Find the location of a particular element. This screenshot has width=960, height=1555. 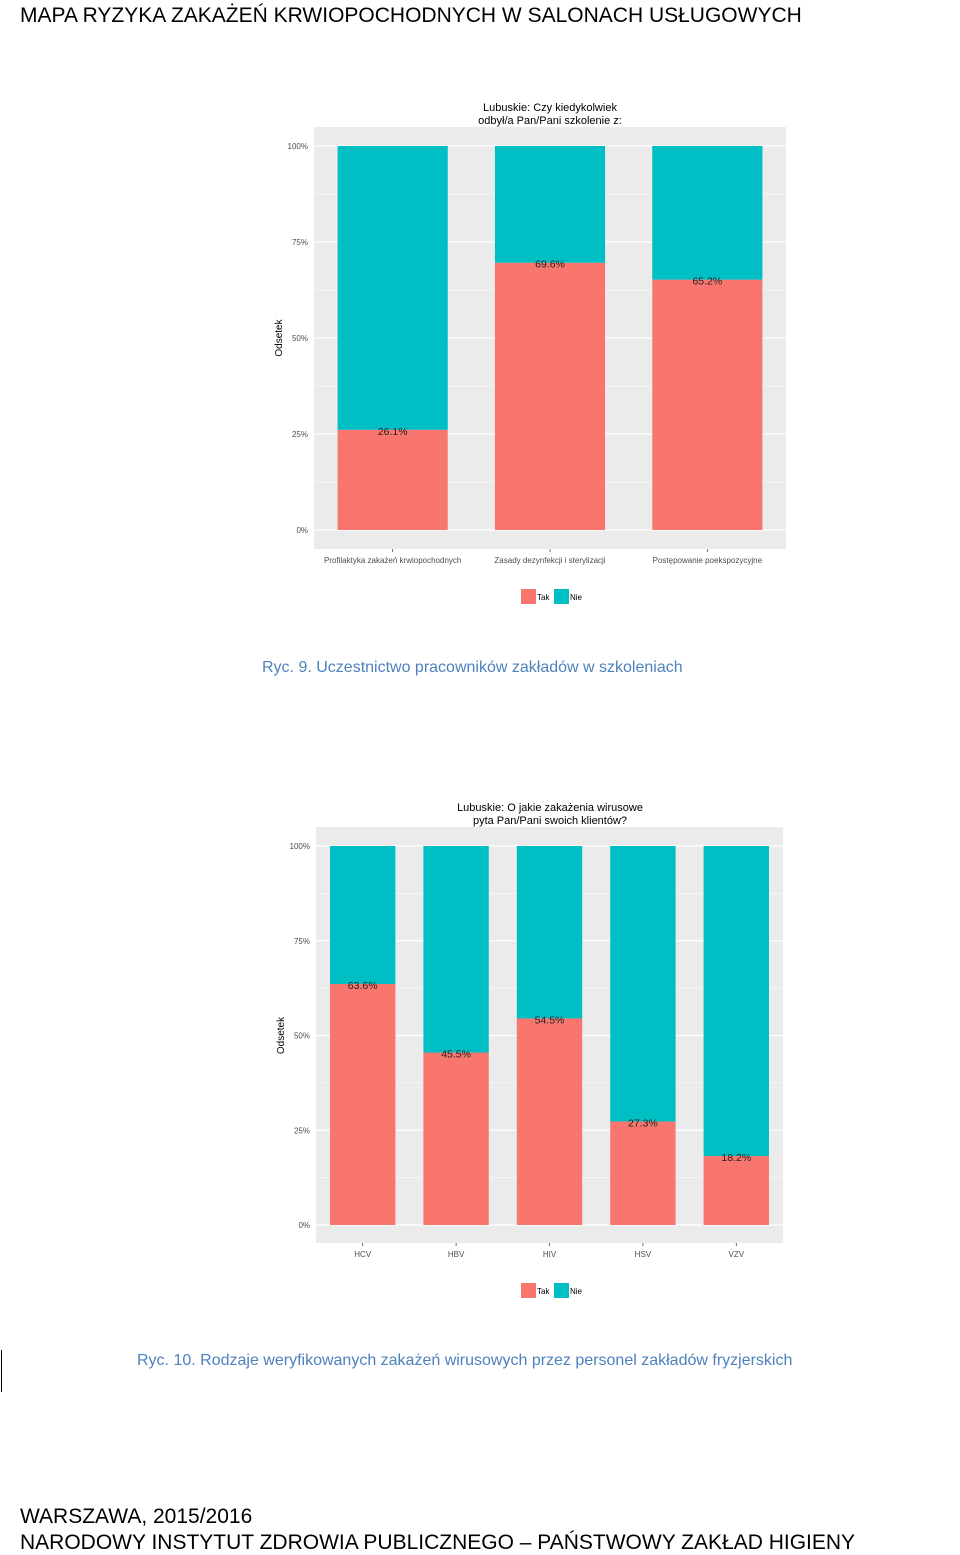

data-label-1: 69.6% is located at coordinates (550, 265).